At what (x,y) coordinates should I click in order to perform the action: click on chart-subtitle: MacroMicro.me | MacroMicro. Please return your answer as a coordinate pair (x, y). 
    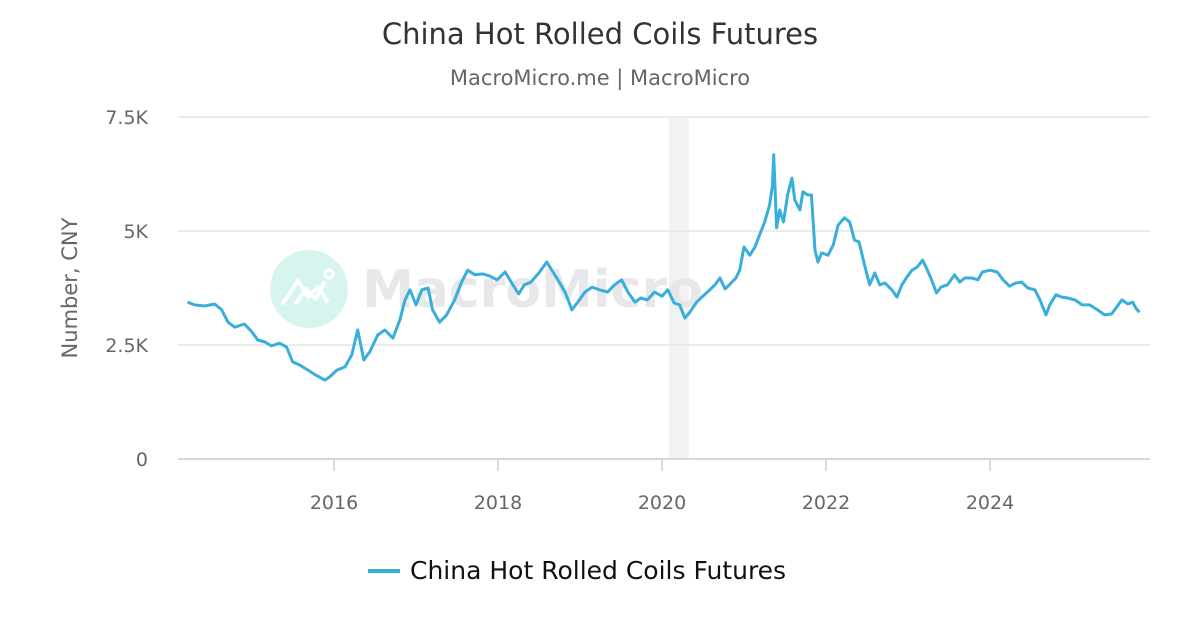
    Looking at the image, I should click on (600, 78).